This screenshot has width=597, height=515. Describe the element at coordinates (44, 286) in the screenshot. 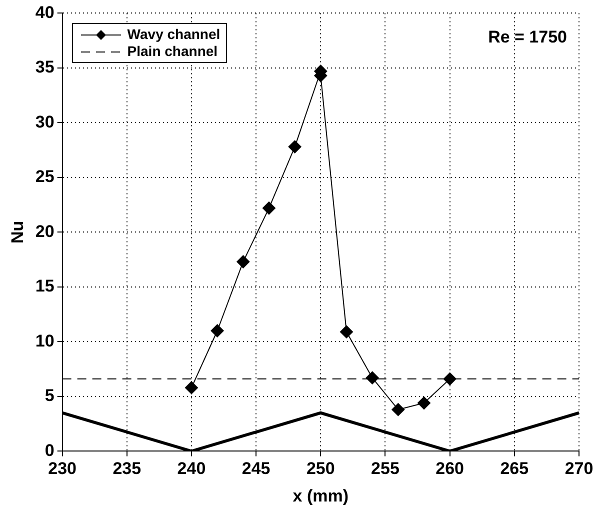

I see `y-tick-label: 15` at that location.